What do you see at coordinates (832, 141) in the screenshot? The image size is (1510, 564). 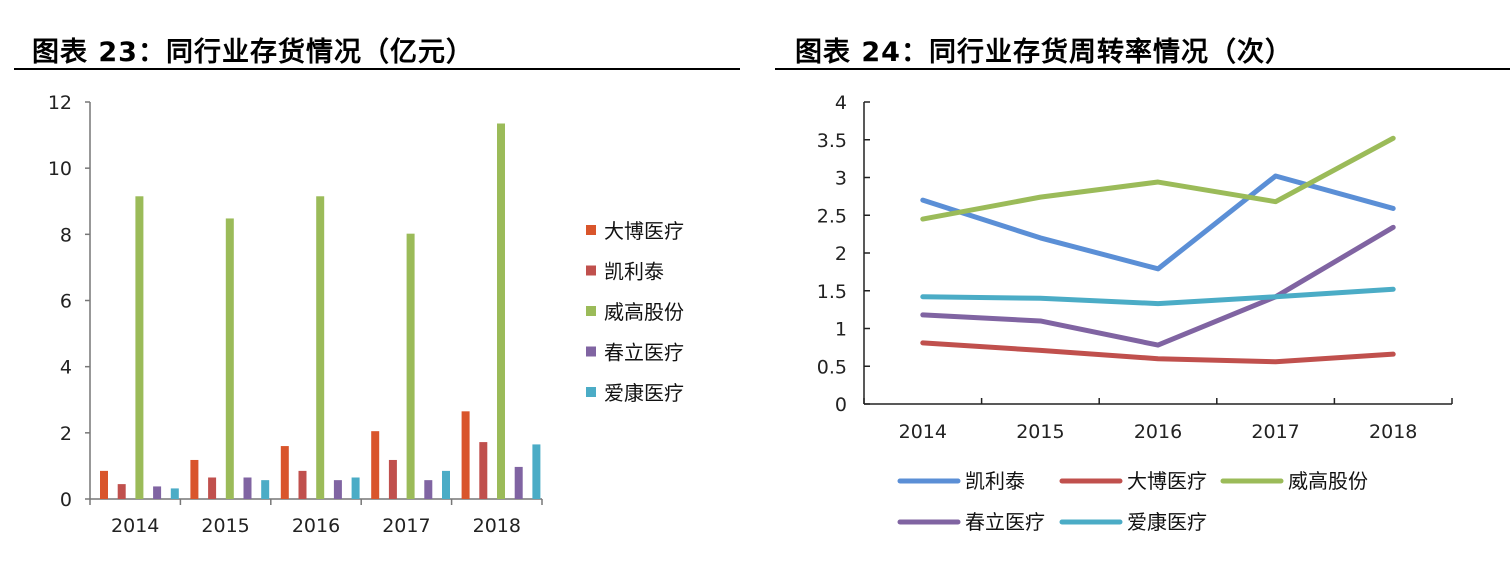 I see `y-tick-label: 3.5` at bounding box center [832, 141].